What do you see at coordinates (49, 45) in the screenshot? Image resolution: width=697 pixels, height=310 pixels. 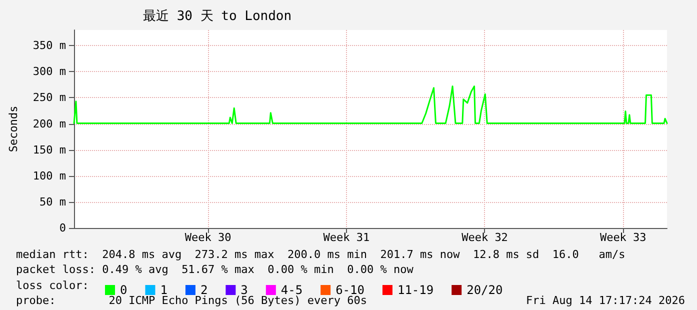 I see `y-tick-label: 350 m` at bounding box center [49, 45].